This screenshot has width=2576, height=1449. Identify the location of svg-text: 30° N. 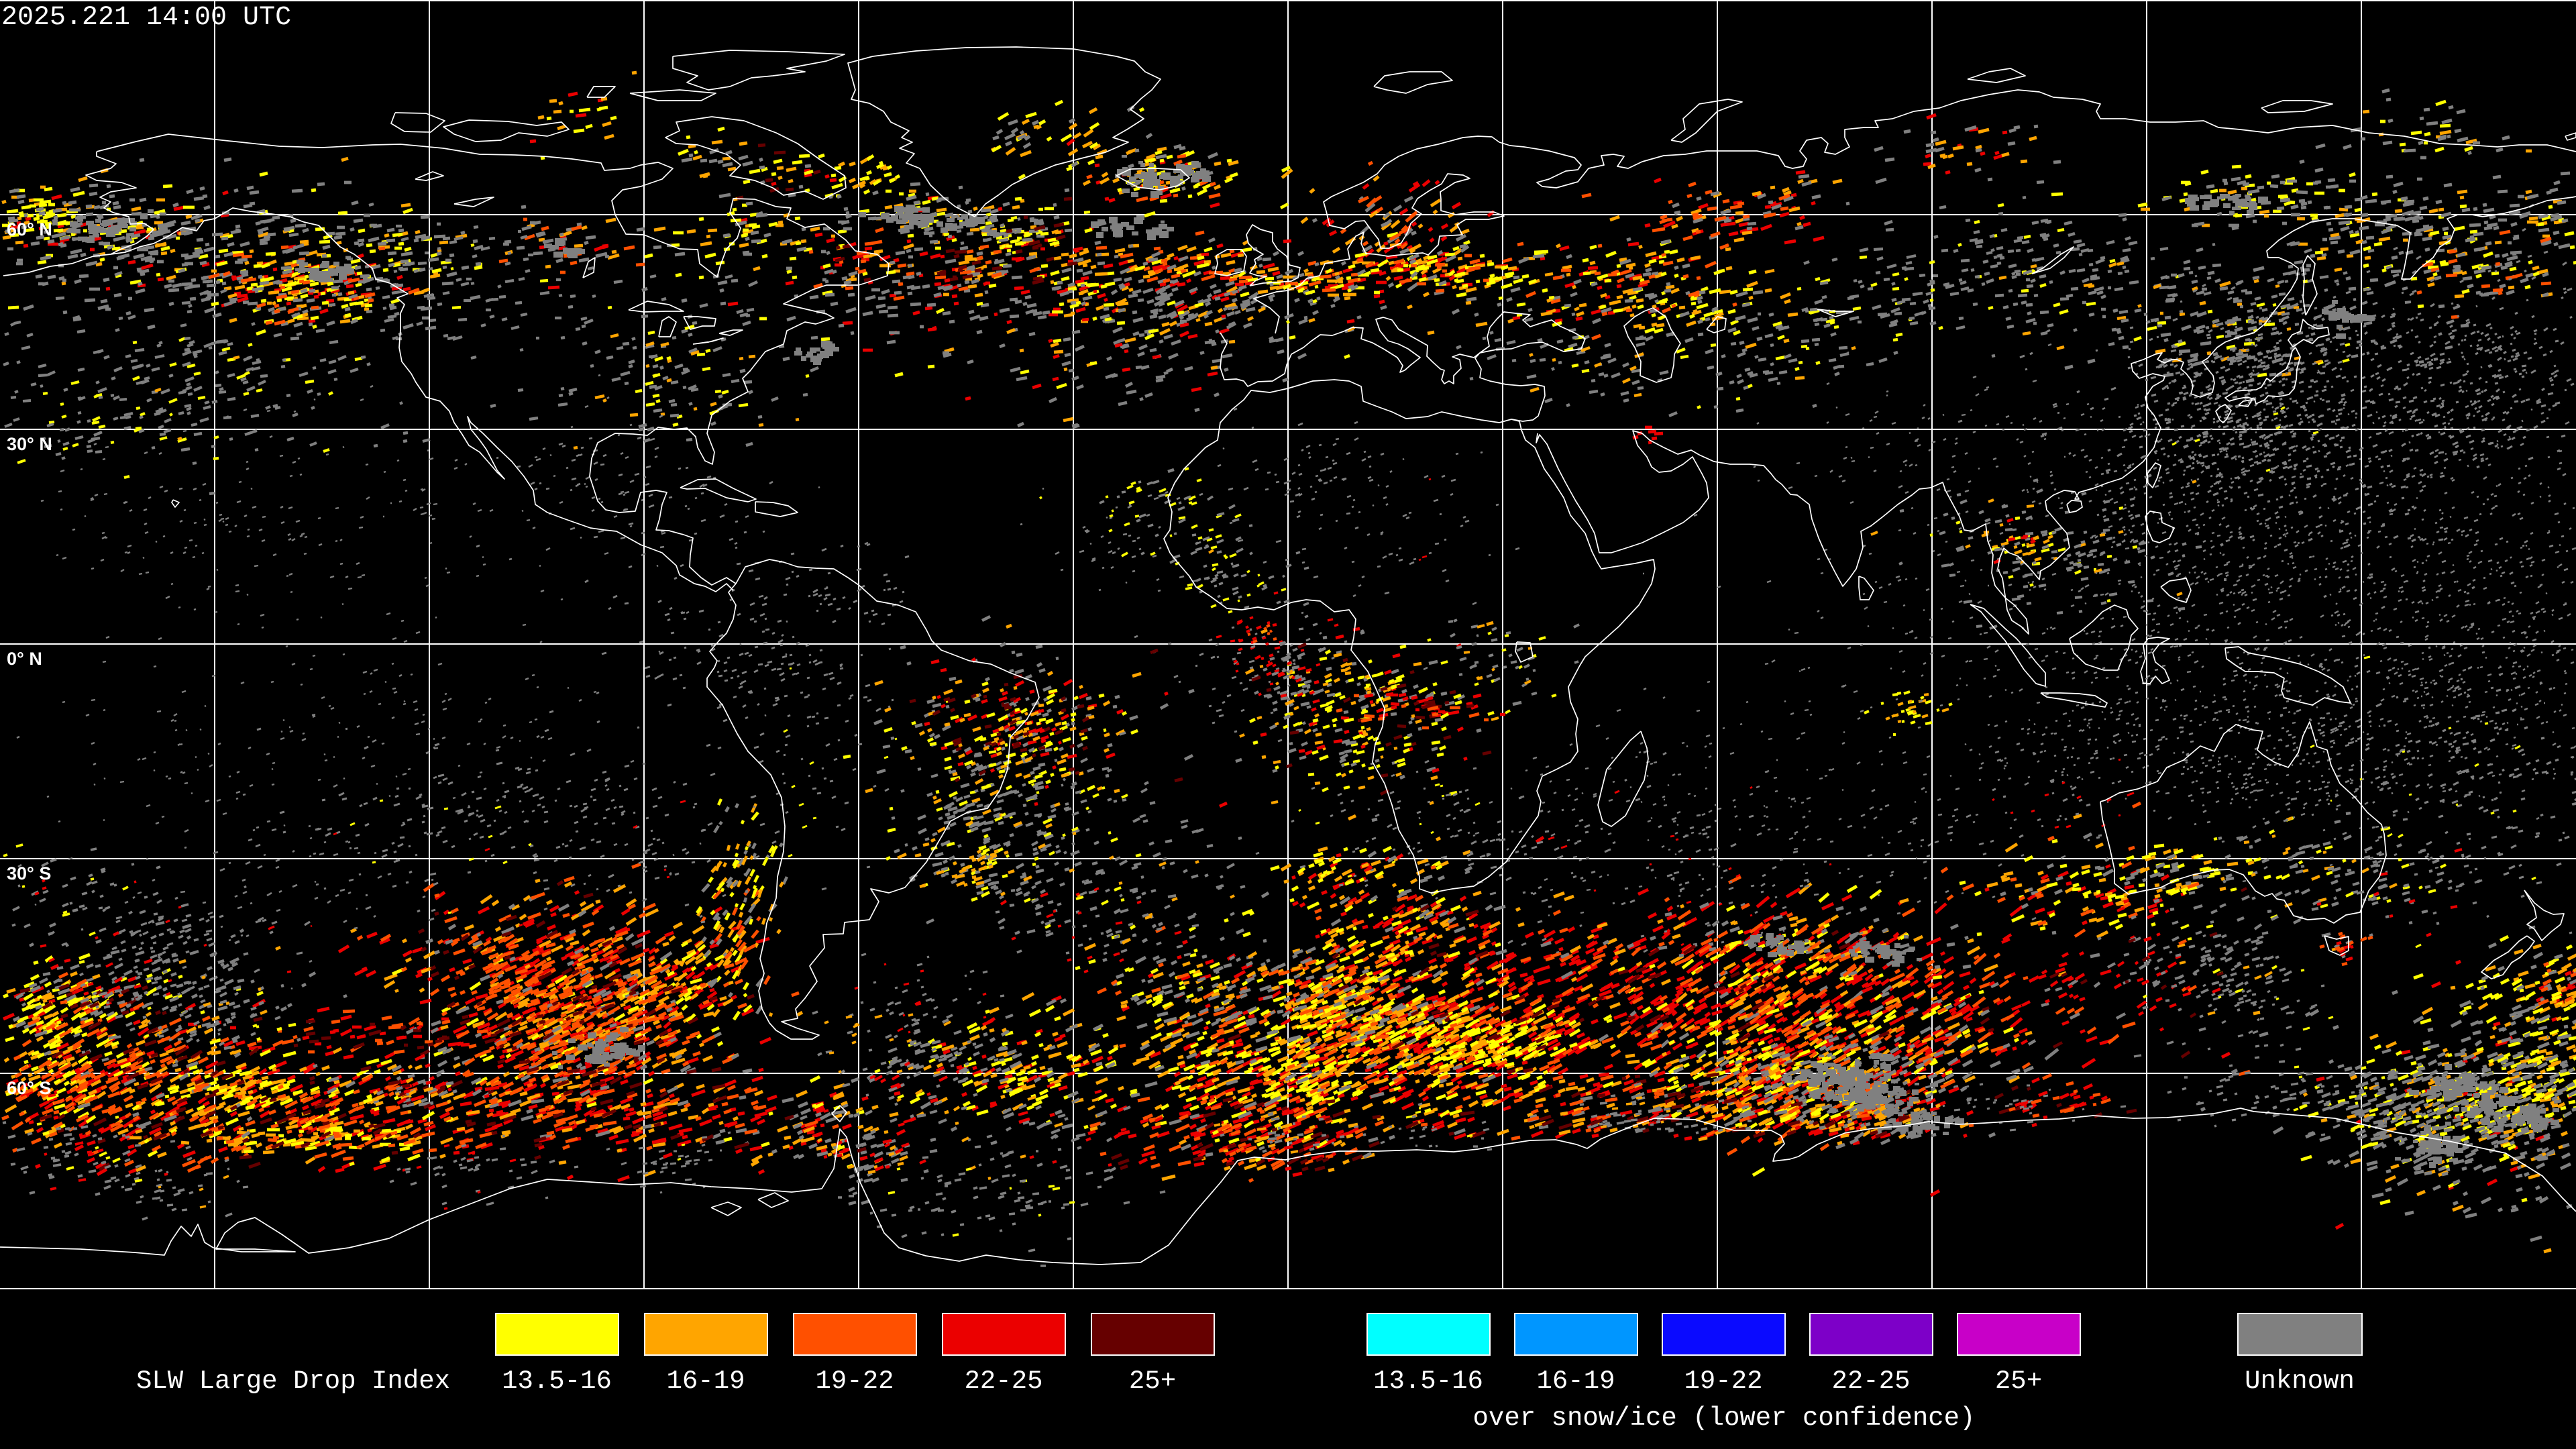
(29, 444).